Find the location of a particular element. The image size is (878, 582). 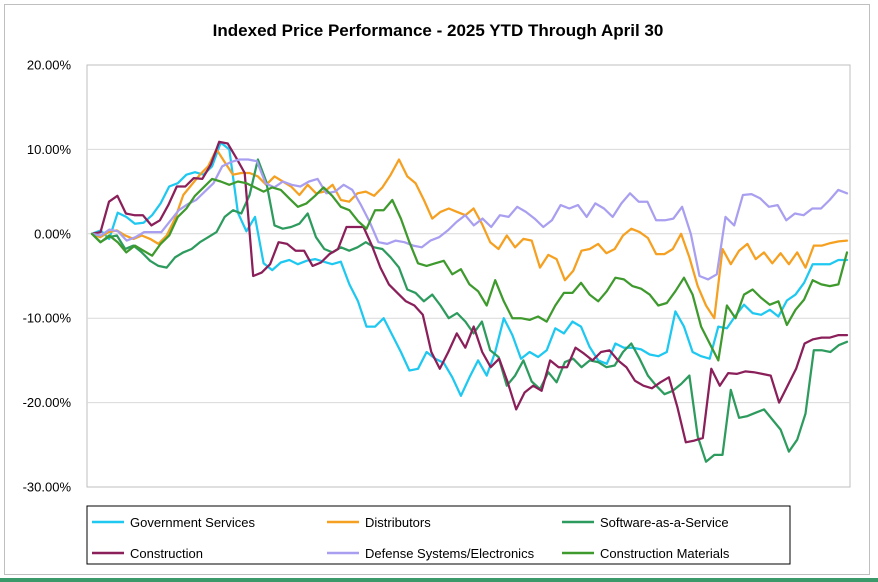

legend-entry: Construction Materials is located at coordinates (646, 553).